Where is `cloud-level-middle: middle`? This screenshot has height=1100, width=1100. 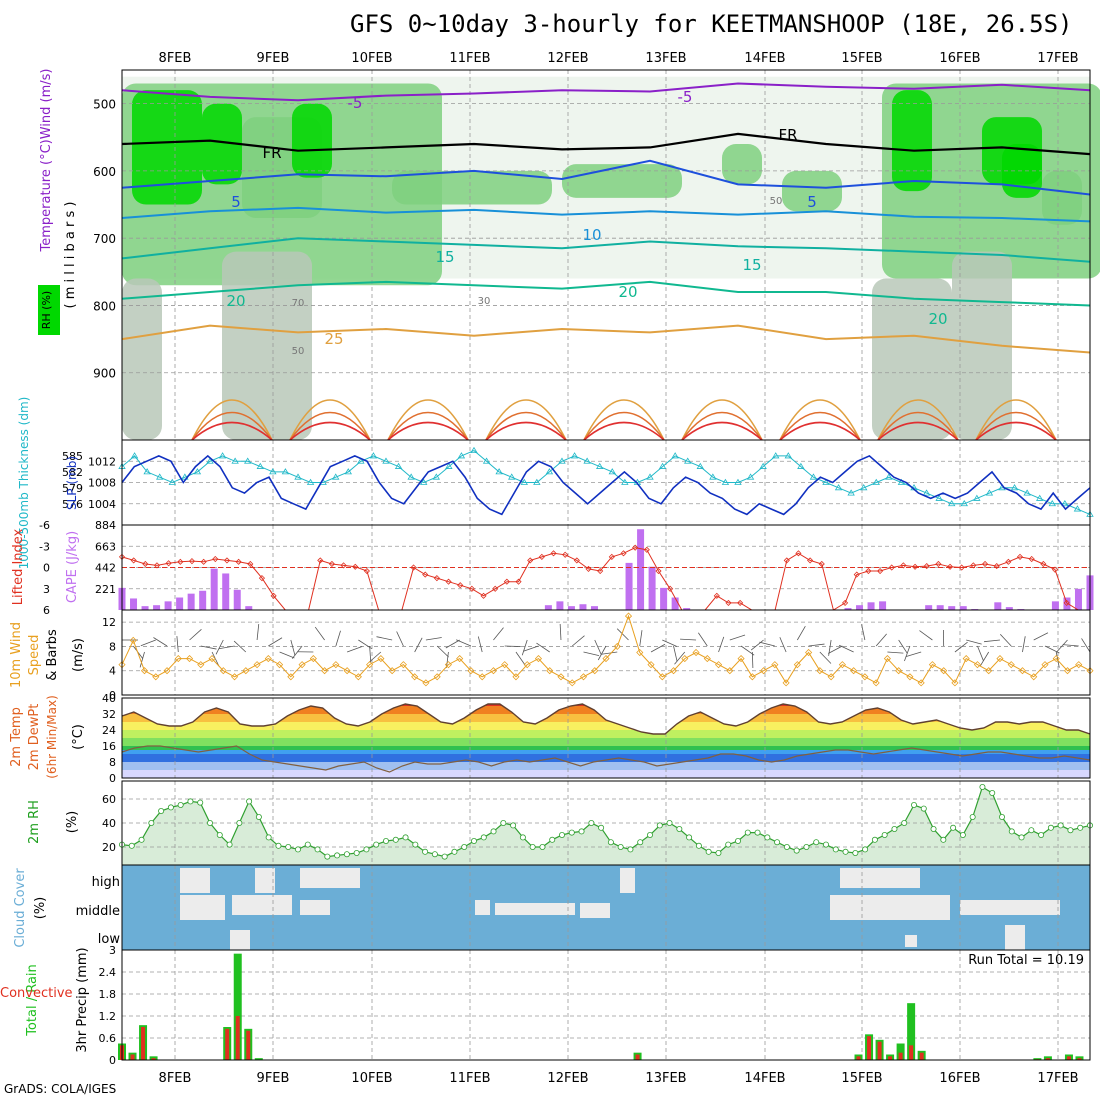
cloud-level-middle: middle is located at coordinates (98, 911).